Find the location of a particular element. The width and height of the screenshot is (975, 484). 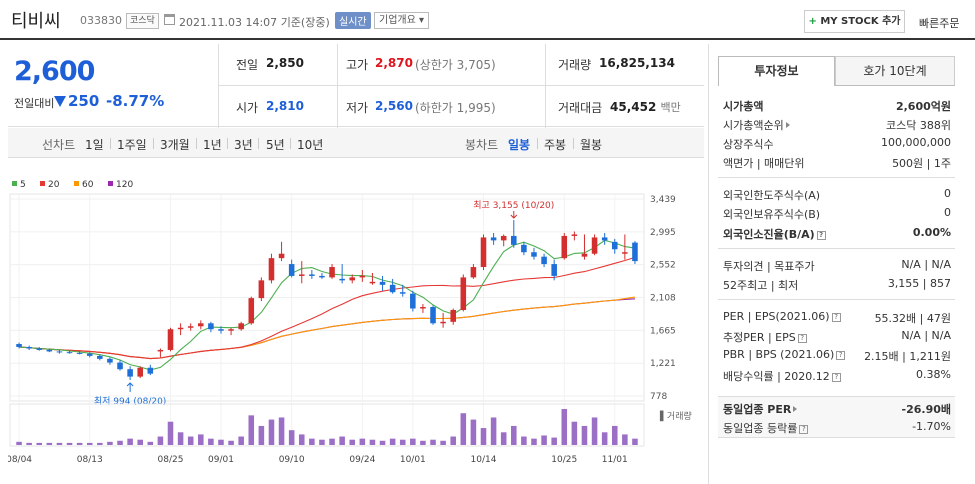

amount-label: 거래대금 is located at coordinates (580, 108).